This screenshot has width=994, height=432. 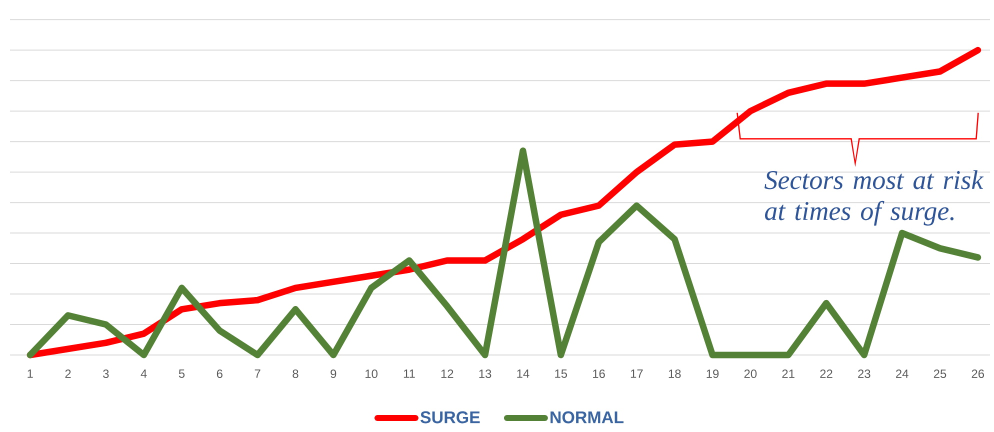 I want to click on x-tick-label: 12, so click(x=447, y=374).